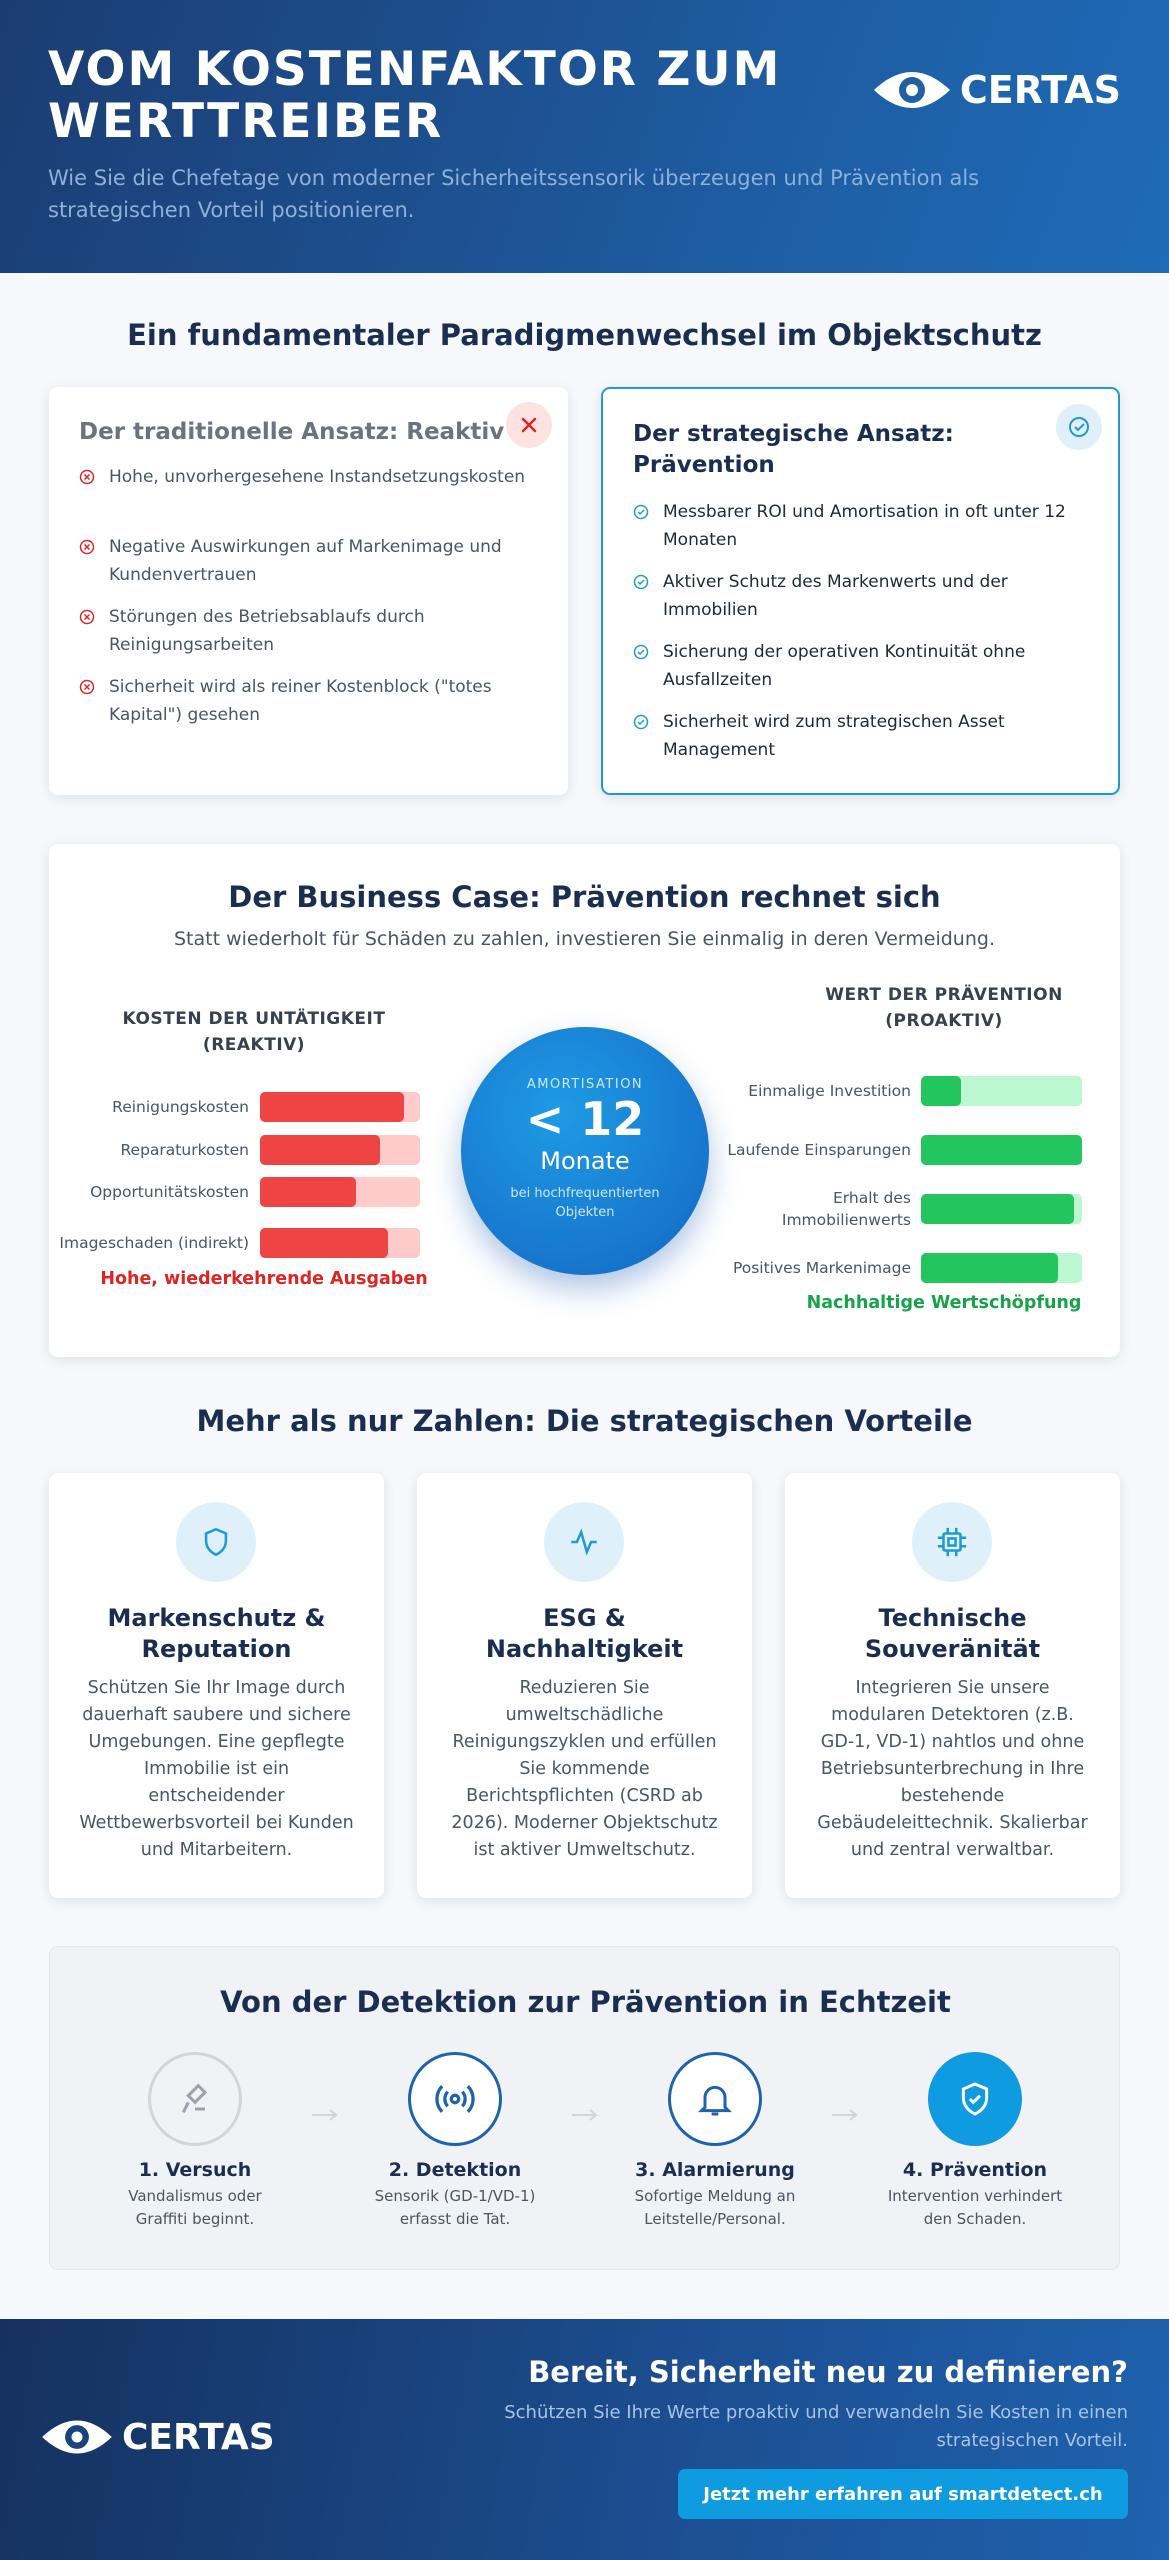 This screenshot has height=2560, width=1169. I want to click on step-title: 4. Prävention, so click(975, 2170).